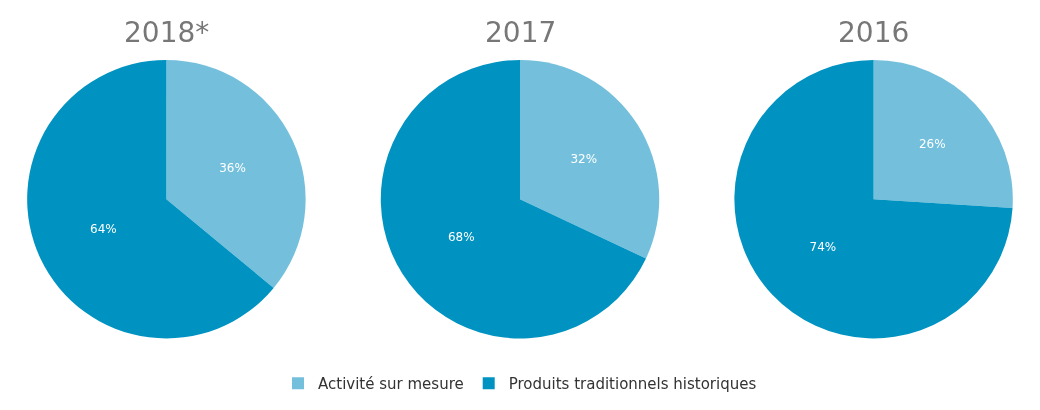 This screenshot has width=1040, height=410. Describe the element at coordinates (461, 236) in the screenshot. I see `data-label: 68%` at that location.